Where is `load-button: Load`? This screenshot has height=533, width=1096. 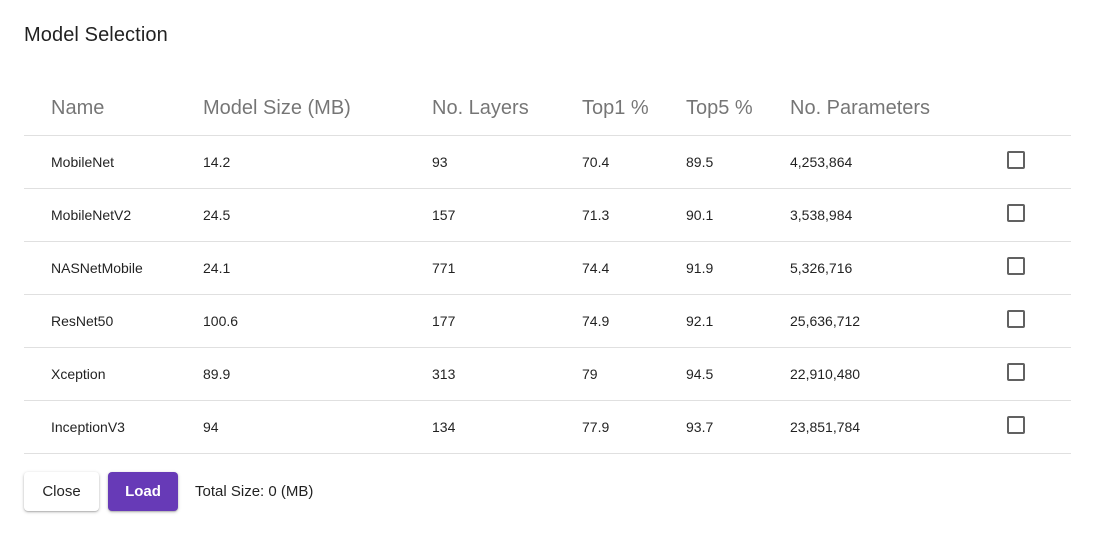
load-button: Load is located at coordinates (143, 491).